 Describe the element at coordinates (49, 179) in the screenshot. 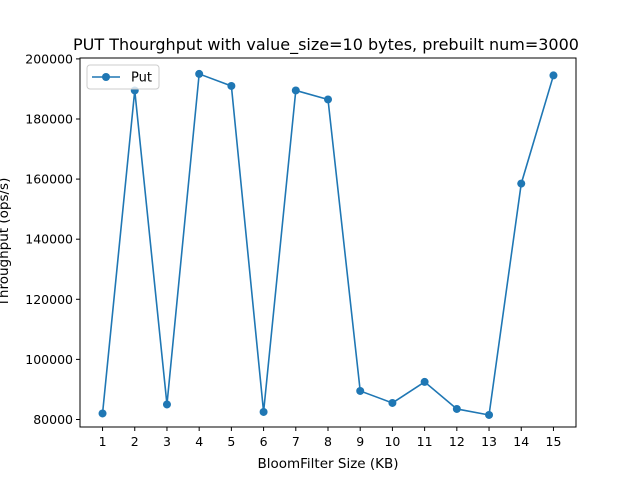

I see `y-tick-label: 160000` at that location.